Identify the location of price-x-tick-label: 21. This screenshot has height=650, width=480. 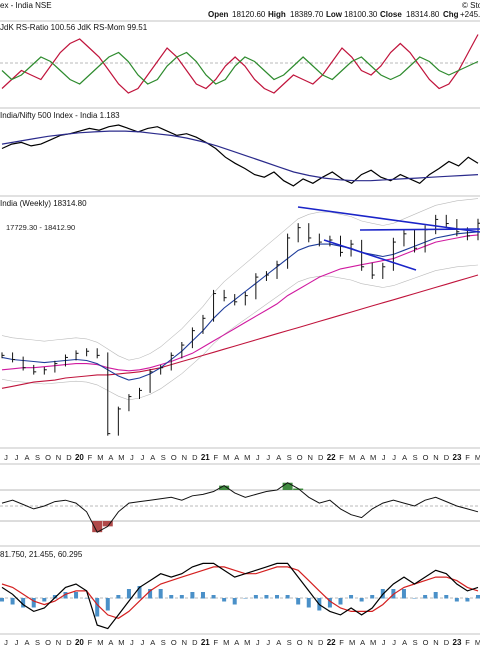
(205, 457).